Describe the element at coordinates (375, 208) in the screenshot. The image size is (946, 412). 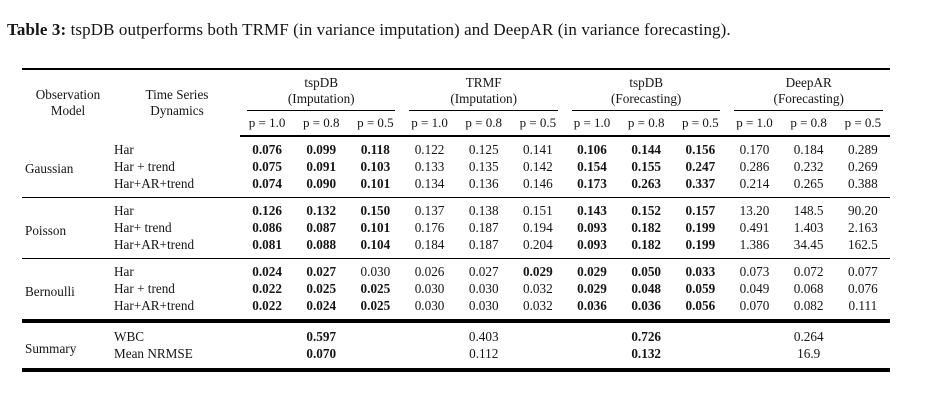
I see `value-cell: 0.150` at that location.